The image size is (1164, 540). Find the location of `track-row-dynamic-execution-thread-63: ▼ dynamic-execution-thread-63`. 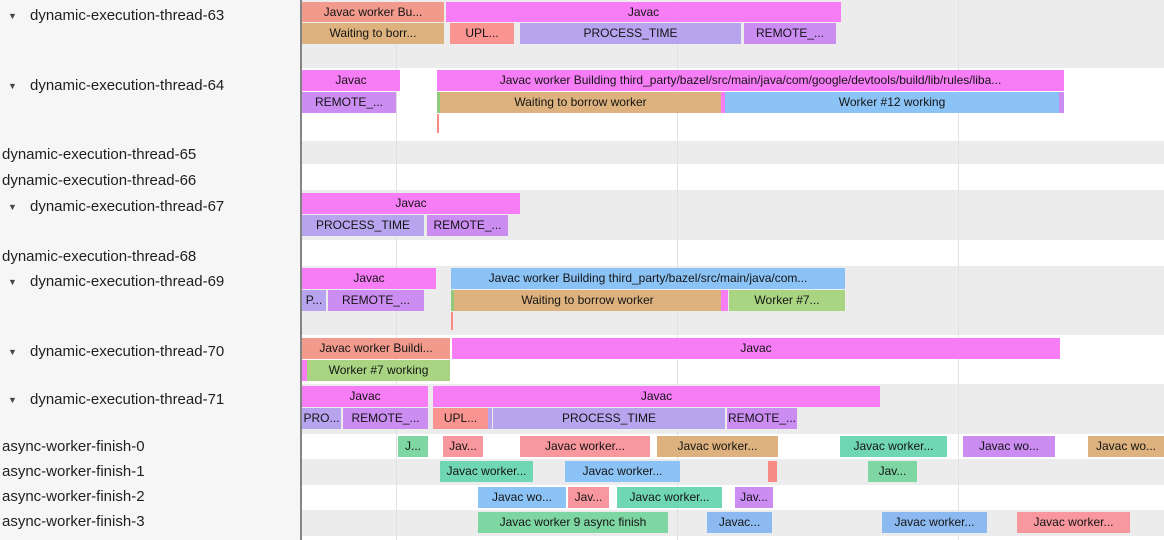

track-row-dynamic-execution-thread-63: ▼ dynamic-execution-thread-63 is located at coordinates (149, 16).